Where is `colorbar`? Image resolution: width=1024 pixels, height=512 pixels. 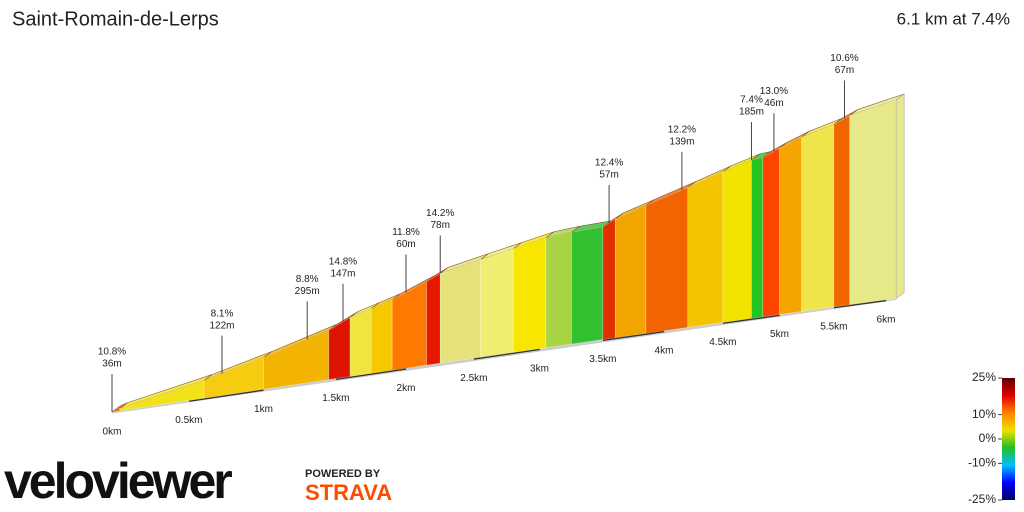 colorbar is located at coordinates (1008, 439).